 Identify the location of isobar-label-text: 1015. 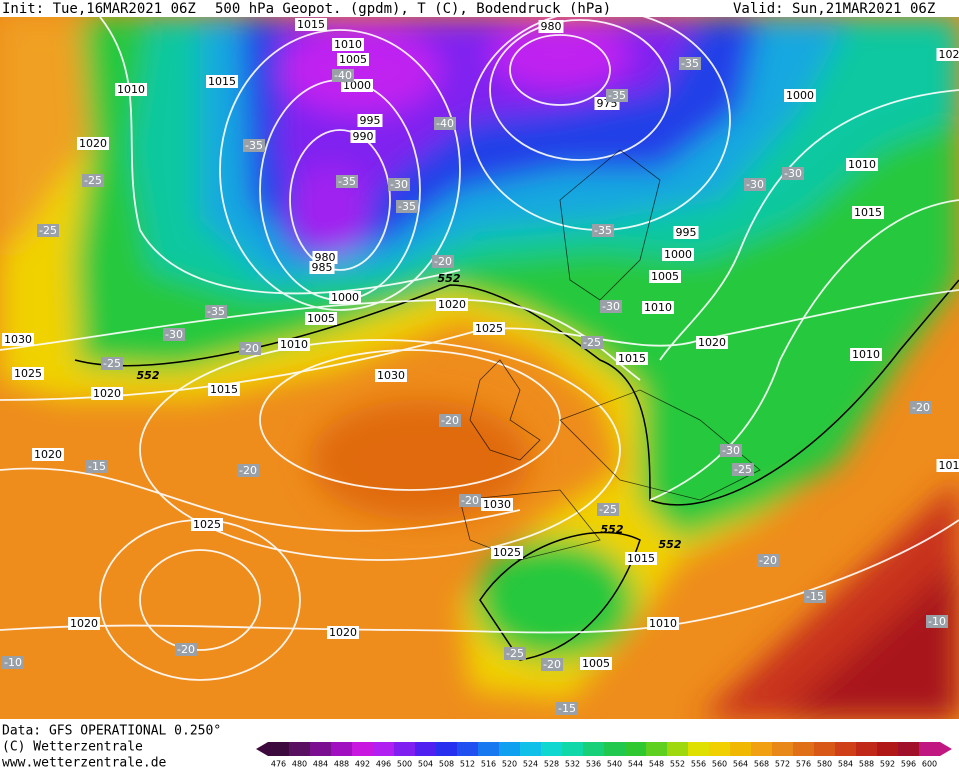
(632, 358).